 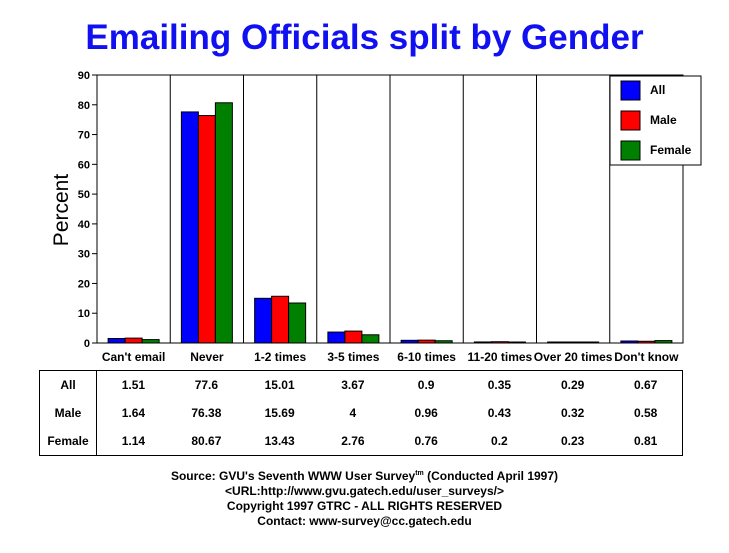 What do you see at coordinates (68, 384) in the screenshot?
I see `row-label: All` at bounding box center [68, 384].